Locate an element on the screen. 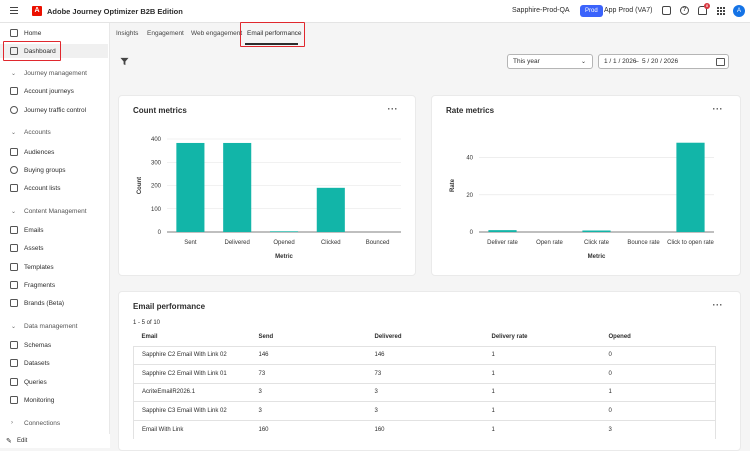 Image resolution: width=750 pixels, height=451 pixels. sidebar-item-dashboard: Dashboard is located at coordinates (54, 51).